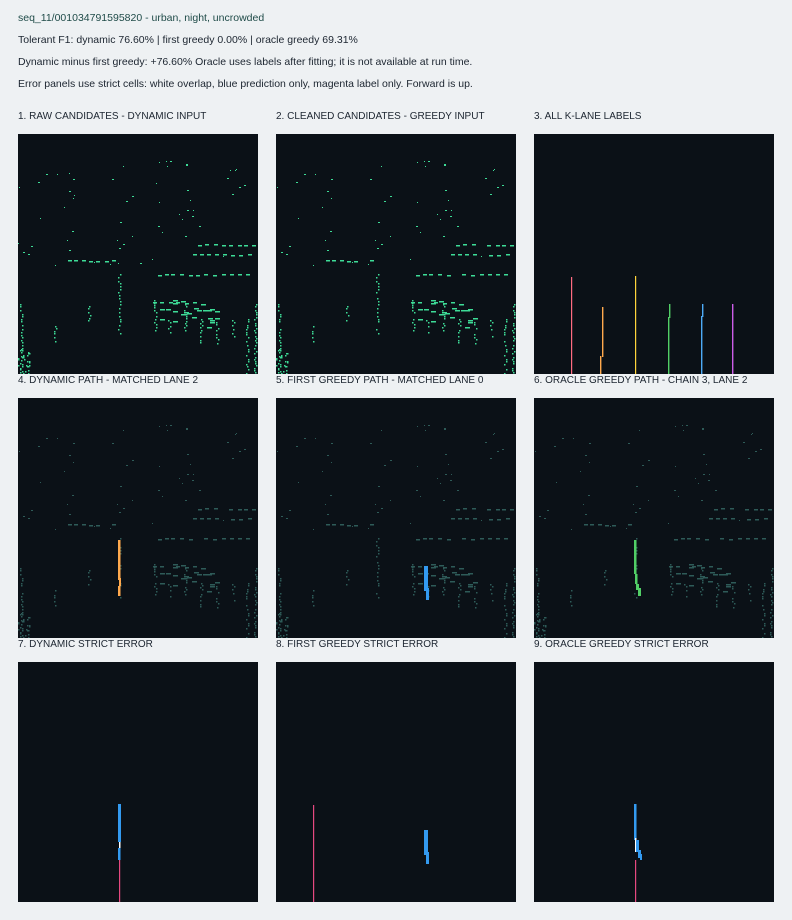 This screenshot has width=792, height=920. I want to click on lane-label-orange-lower, so click(601, 365).